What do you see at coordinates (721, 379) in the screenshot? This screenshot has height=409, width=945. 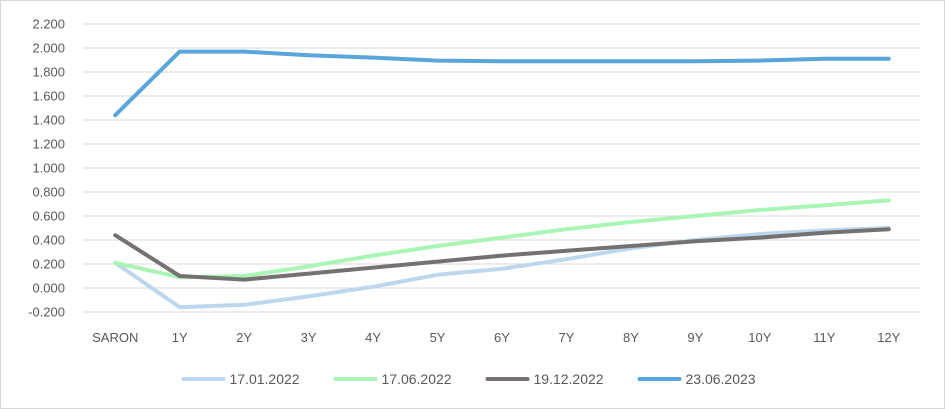 I see `legend-label: 23.06.2023` at bounding box center [721, 379].